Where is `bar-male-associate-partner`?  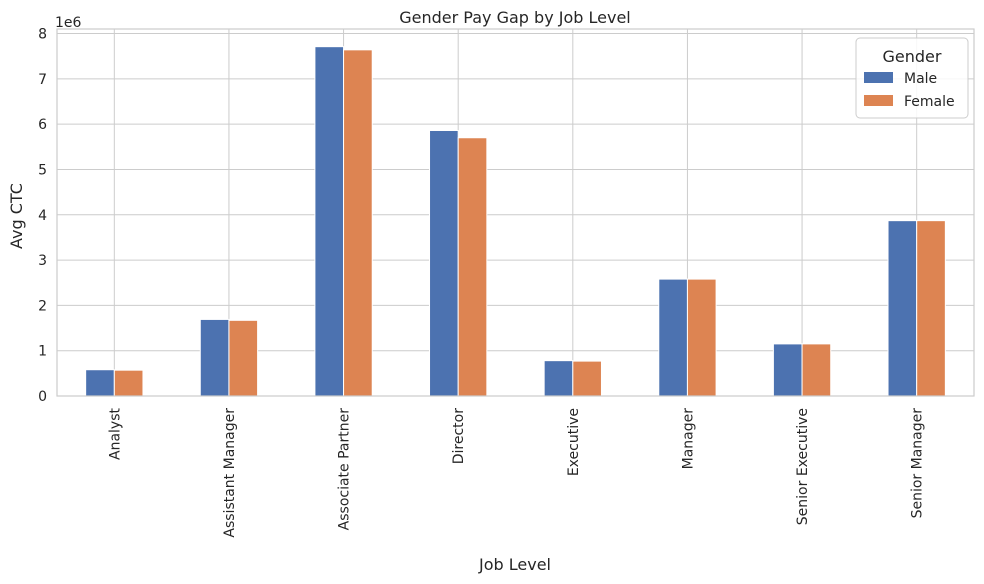 bar-male-associate-partner is located at coordinates (329, 221).